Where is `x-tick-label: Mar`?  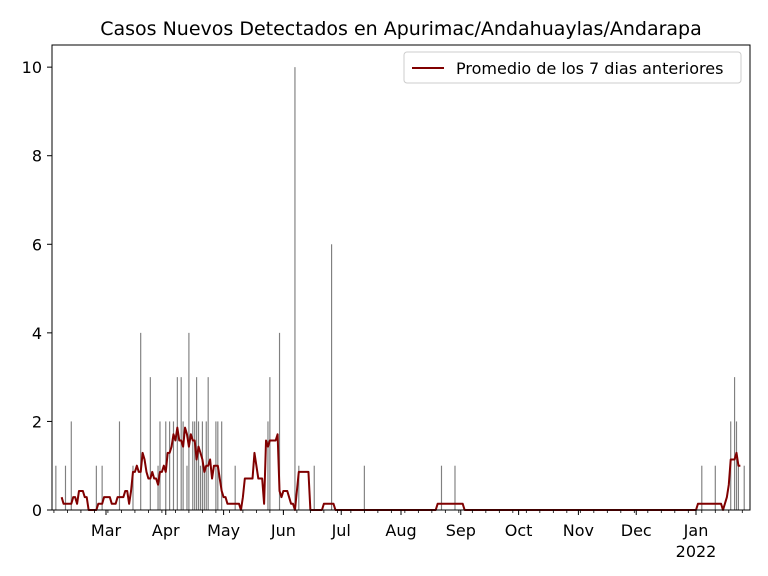
x-tick-label: Mar is located at coordinates (106, 530).